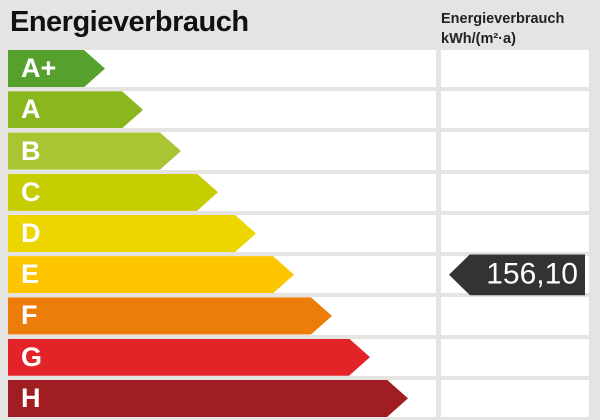 This screenshot has width=600, height=420. What do you see at coordinates (189, 357) in the screenshot?
I see `scale-arrow: G` at bounding box center [189, 357].